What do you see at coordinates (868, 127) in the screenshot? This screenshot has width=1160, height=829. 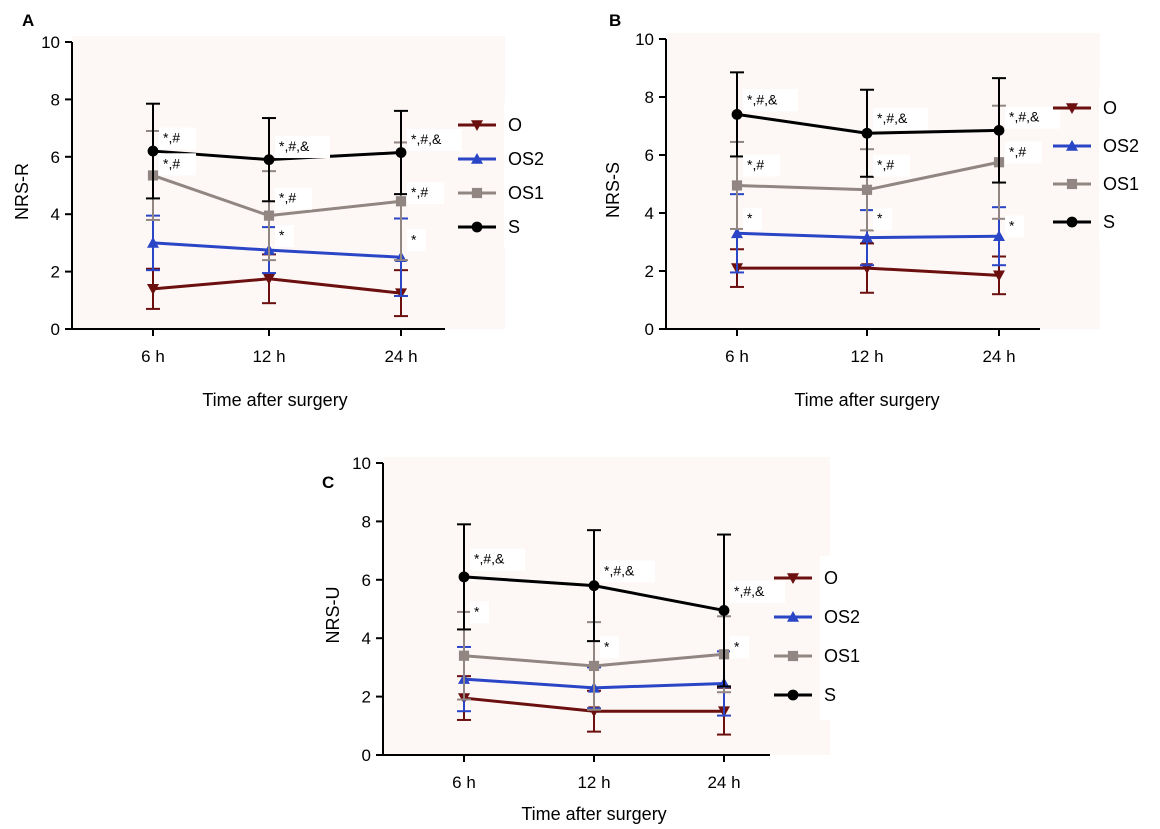 I see `panel-b-series-s` at bounding box center [868, 127].